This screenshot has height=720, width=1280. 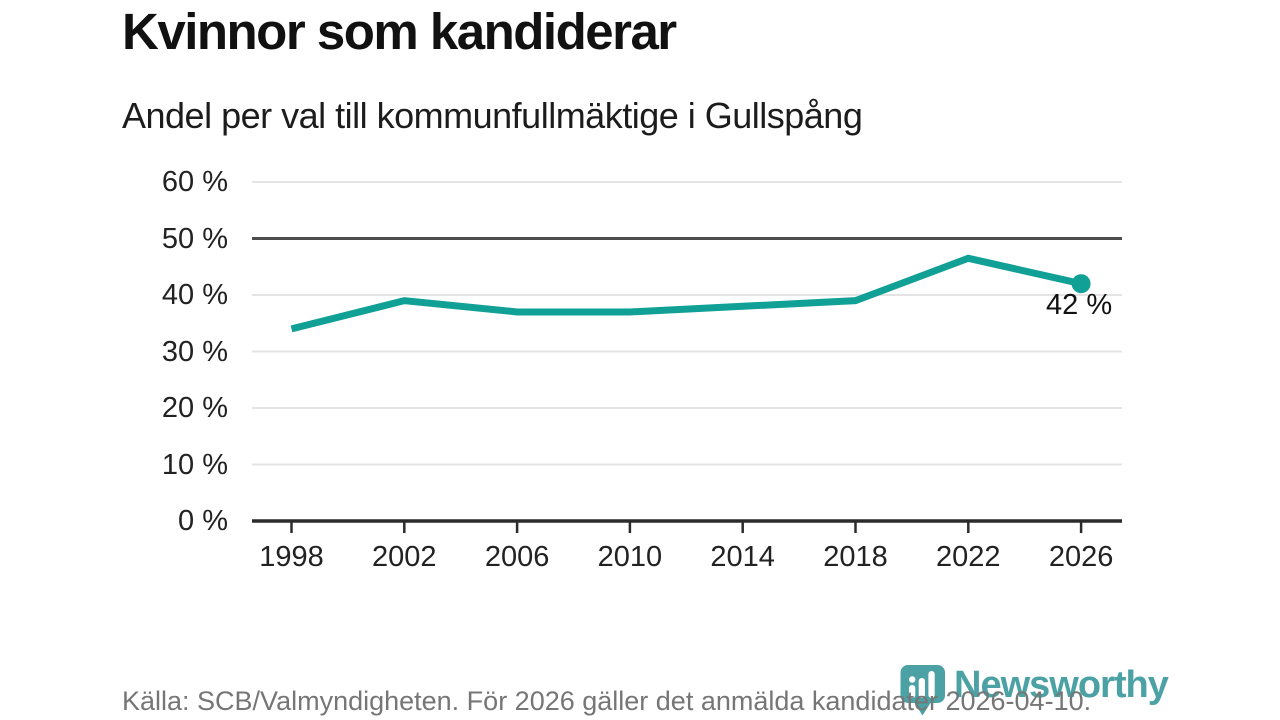 What do you see at coordinates (194, 295) in the screenshot?
I see `y-axis-label: 40 %` at bounding box center [194, 295].